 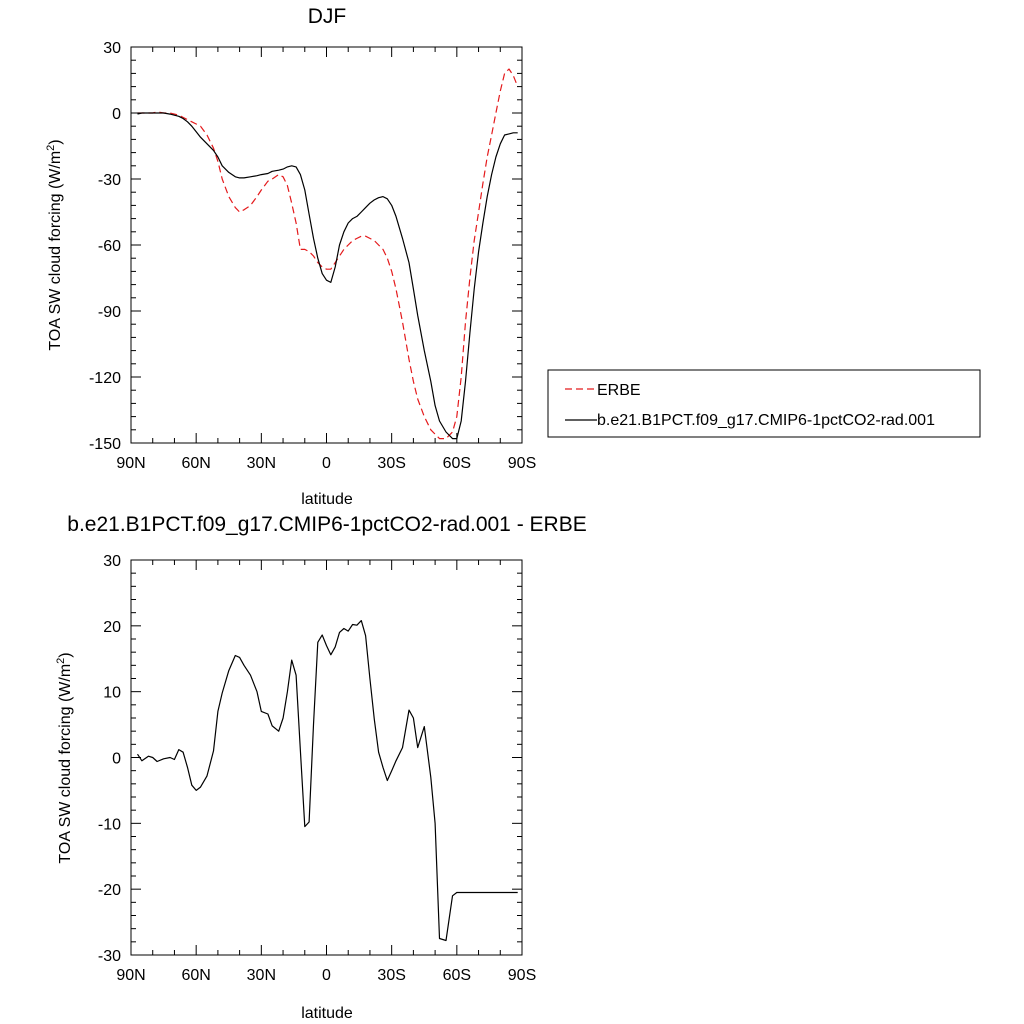 What do you see at coordinates (109, 890) in the screenshot?
I see `y-tick-label: -20` at bounding box center [109, 890].